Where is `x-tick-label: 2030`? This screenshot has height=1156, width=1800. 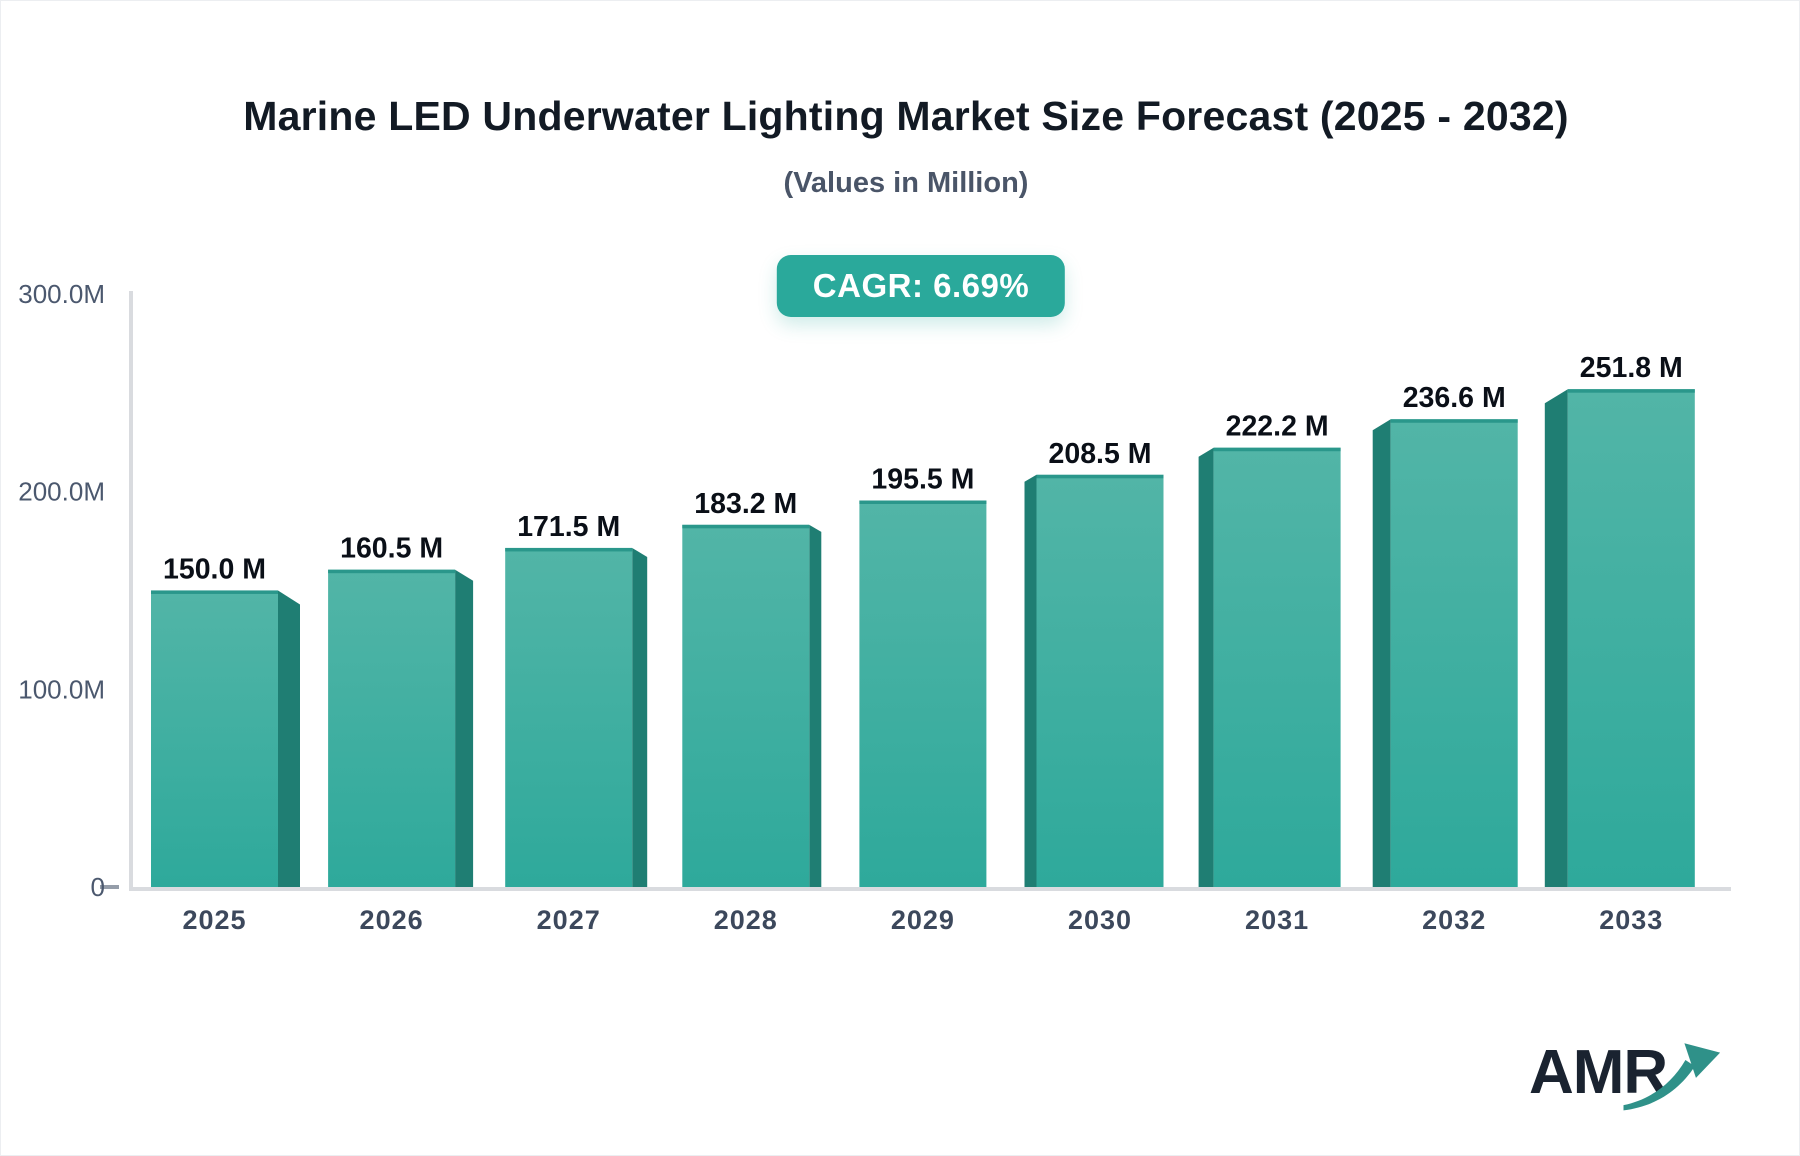 x-tick-label: 2030 is located at coordinates (1100, 920).